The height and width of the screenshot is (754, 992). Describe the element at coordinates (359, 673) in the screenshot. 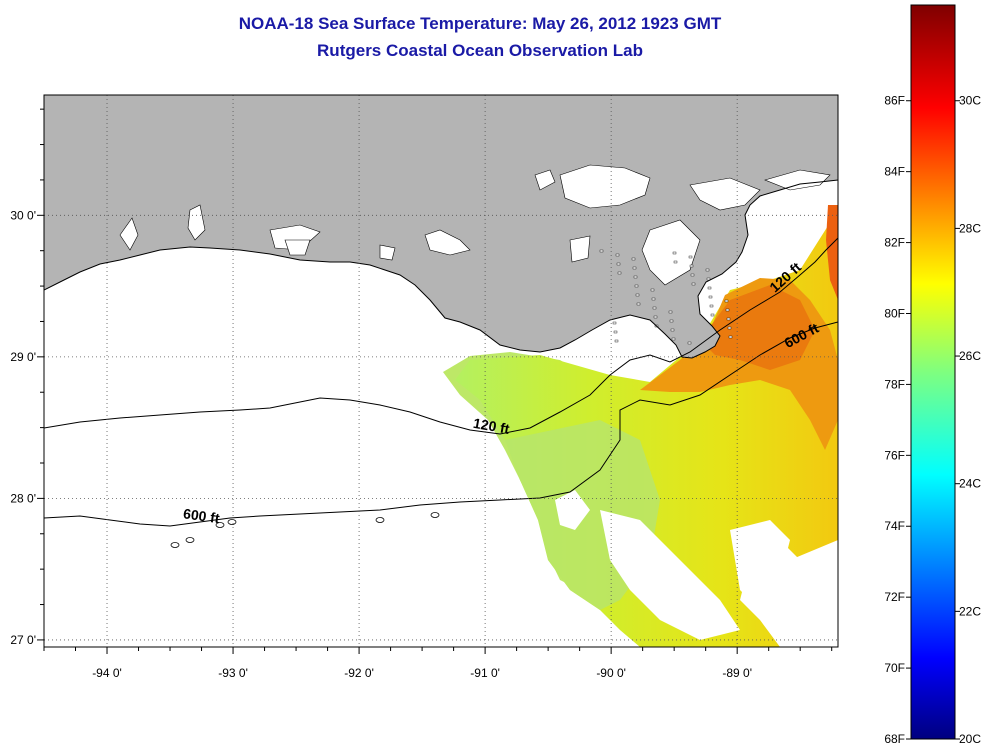

I see `lon-tick-label: -92 0'` at that location.